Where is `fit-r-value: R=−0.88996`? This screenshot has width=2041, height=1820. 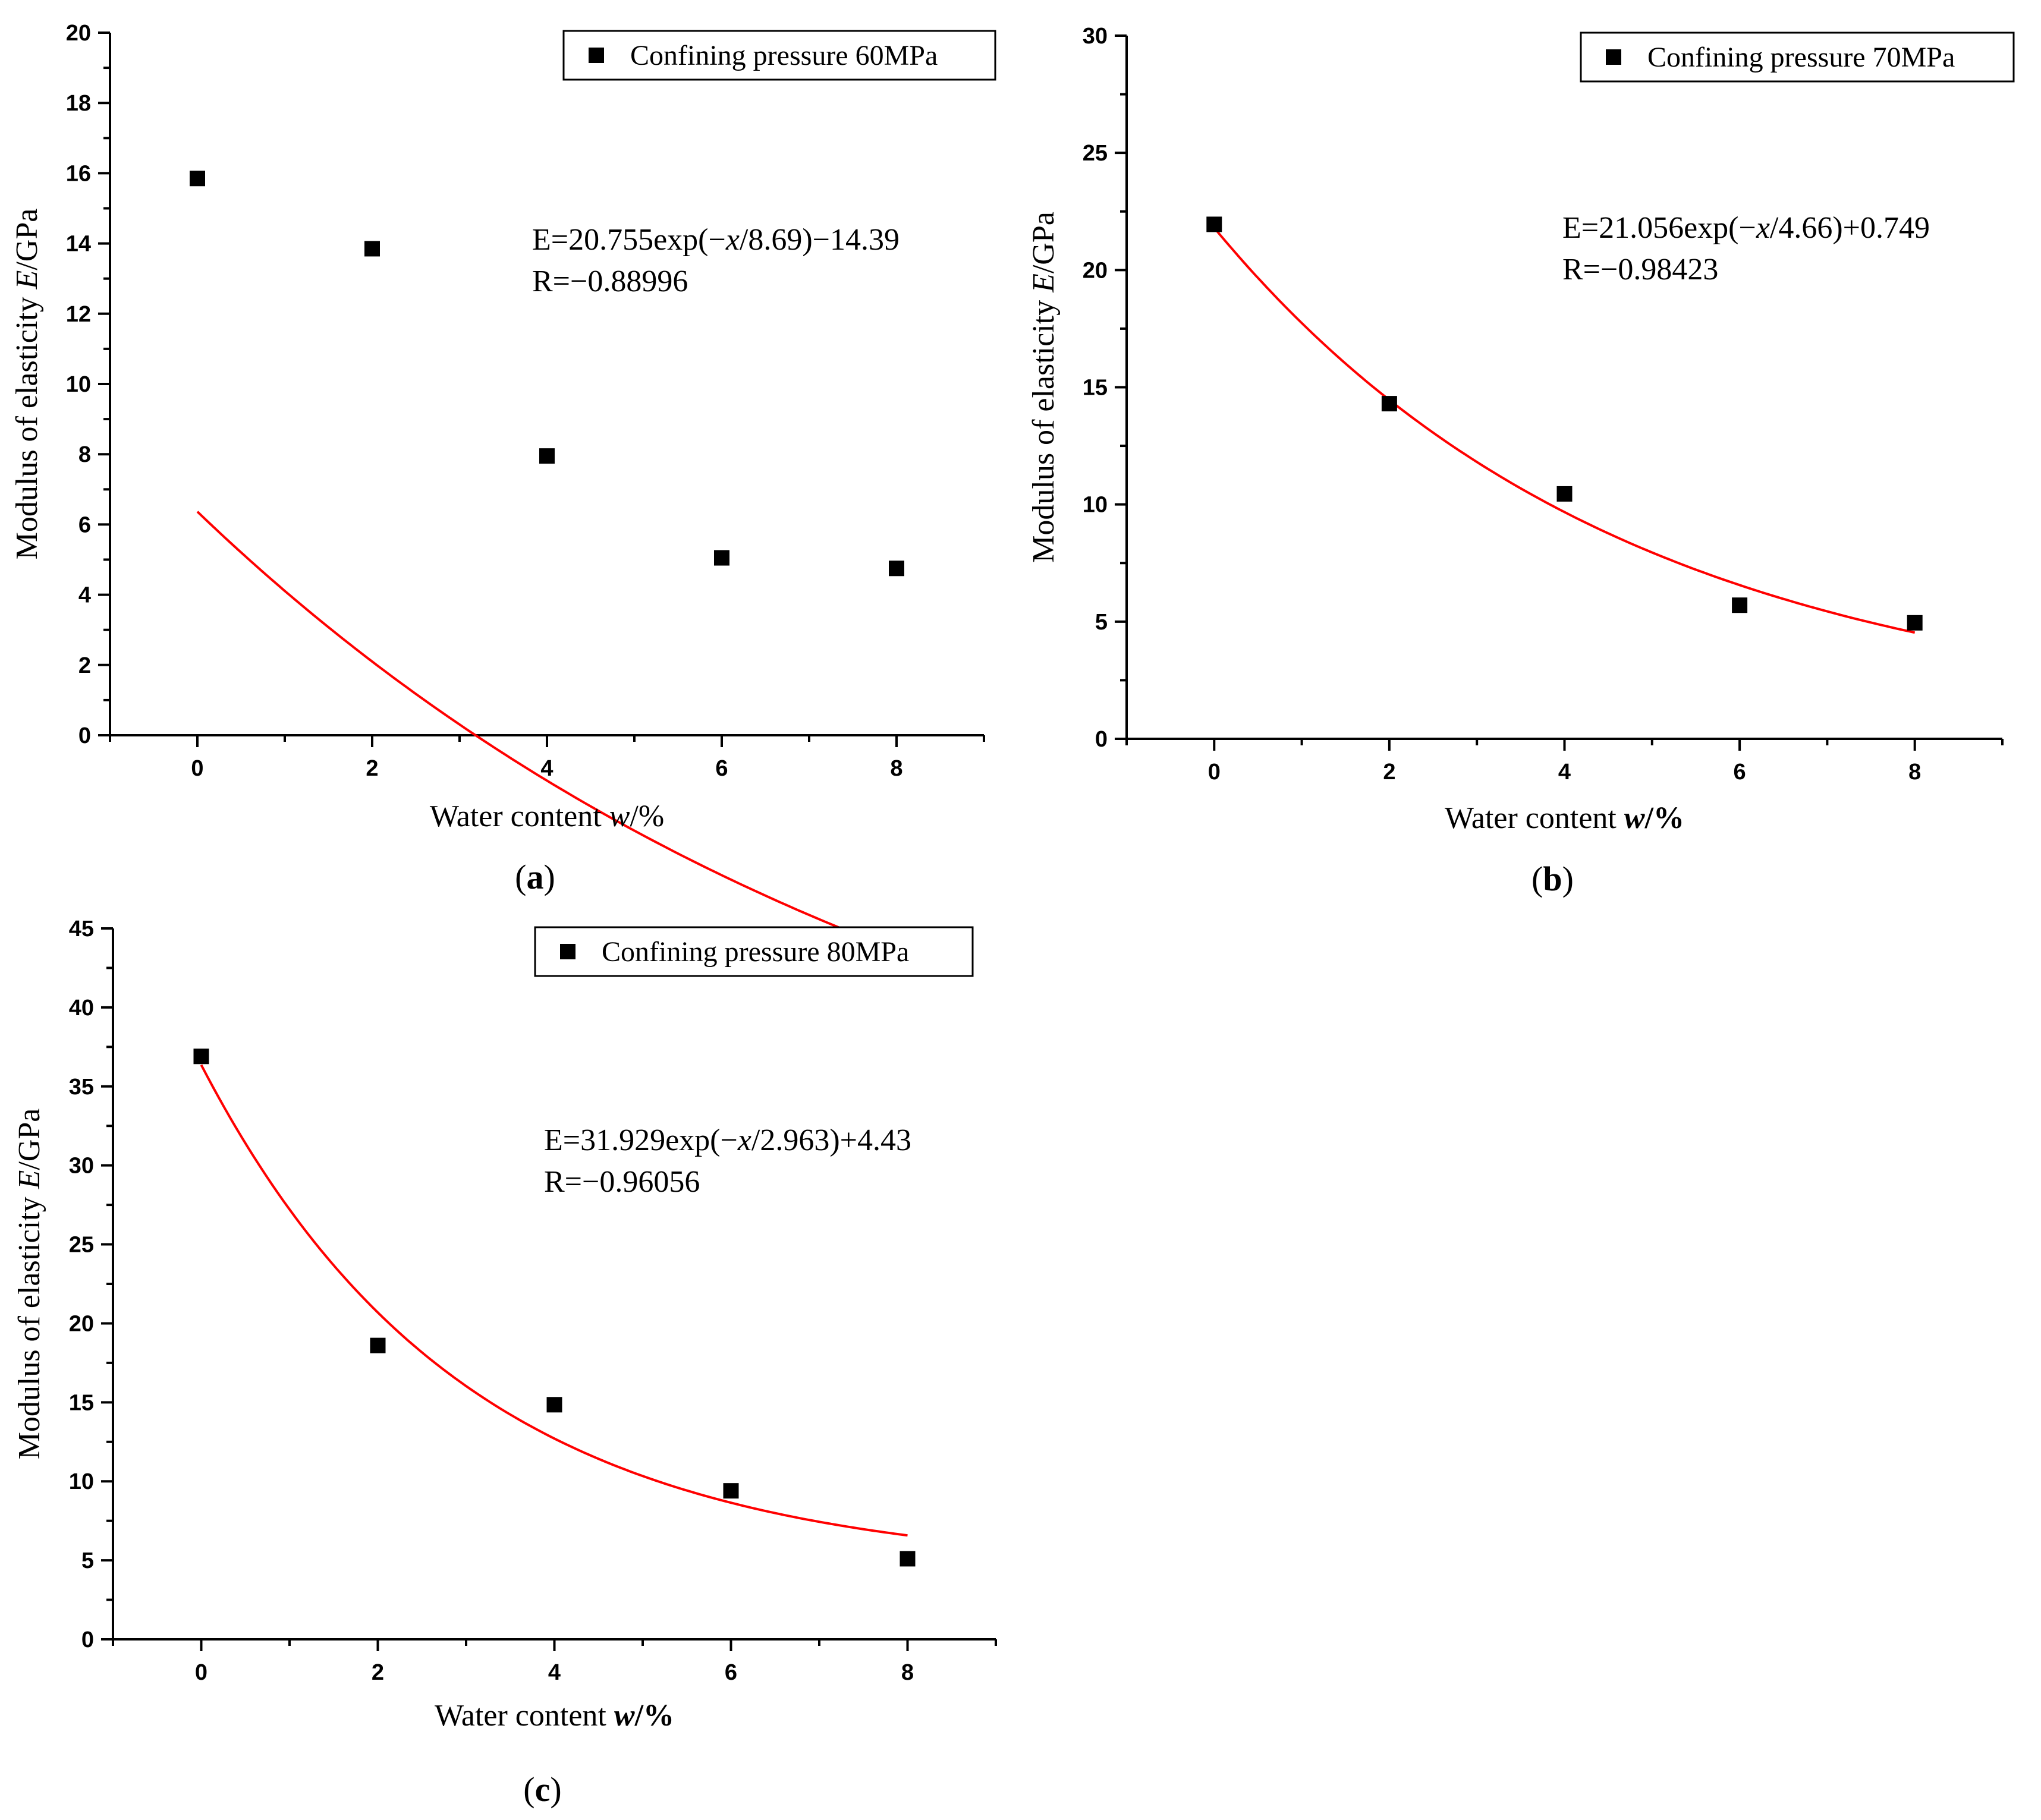
fit-r-value: R=−0.88996 is located at coordinates (610, 281).